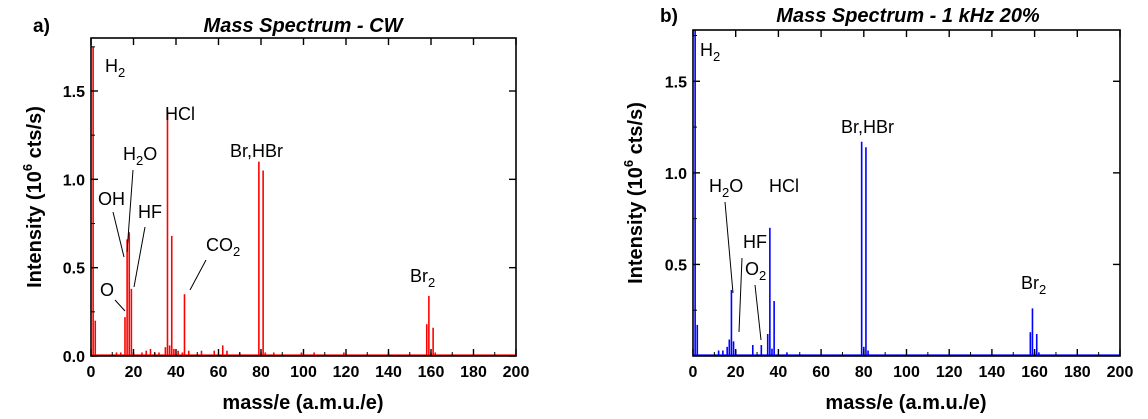  What do you see at coordinates (259, 258) in the screenshot?
I see `spectrum-bar-m79` at bounding box center [259, 258].